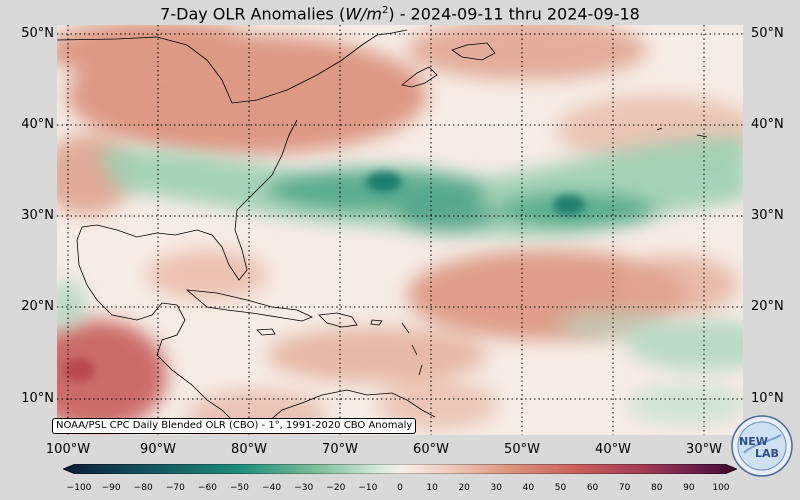  What do you see at coordinates (767, 124) in the screenshot?
I see `lat-label-right: 40°N` at bounding box center [767, 124].